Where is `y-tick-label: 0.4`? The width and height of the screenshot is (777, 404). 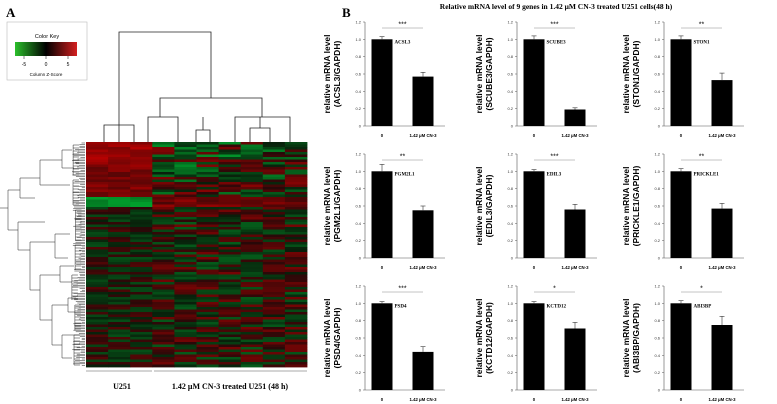
y-tick-label: 0.4 is located at coordinates (657, 355).